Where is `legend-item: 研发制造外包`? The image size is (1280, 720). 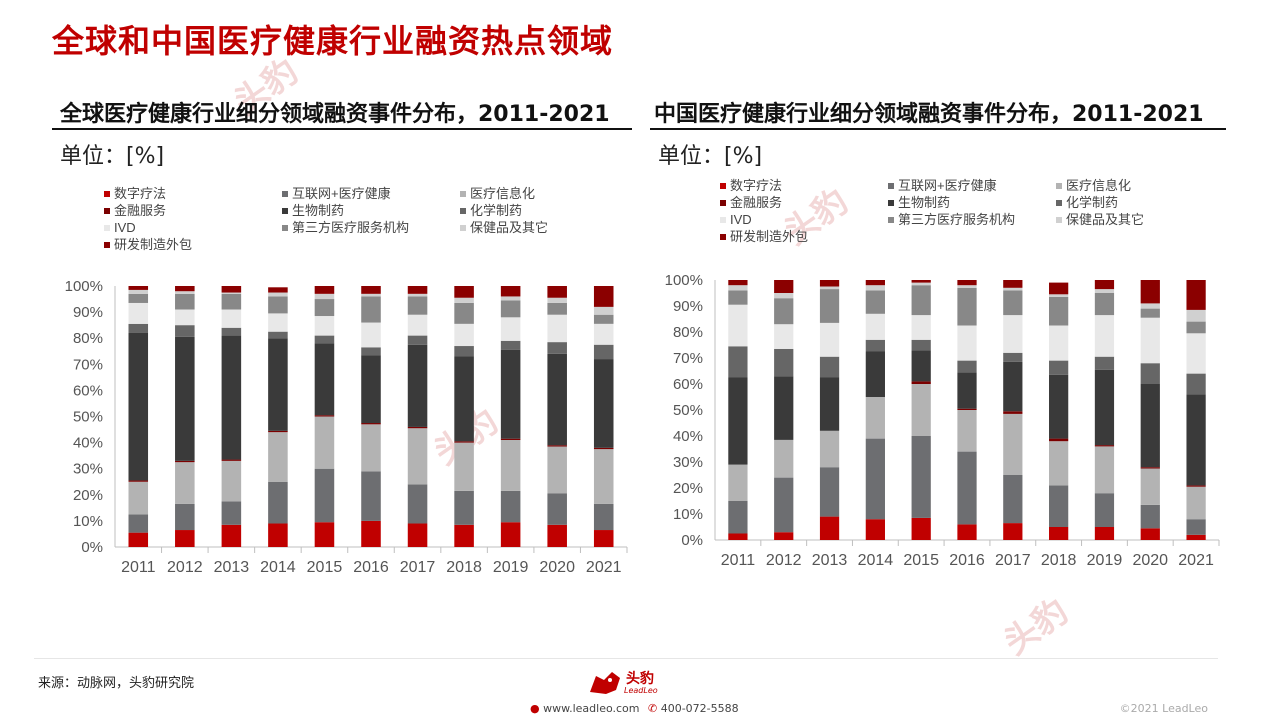 legend-item: 研发制造外包 is located at coordinates (148, 244).